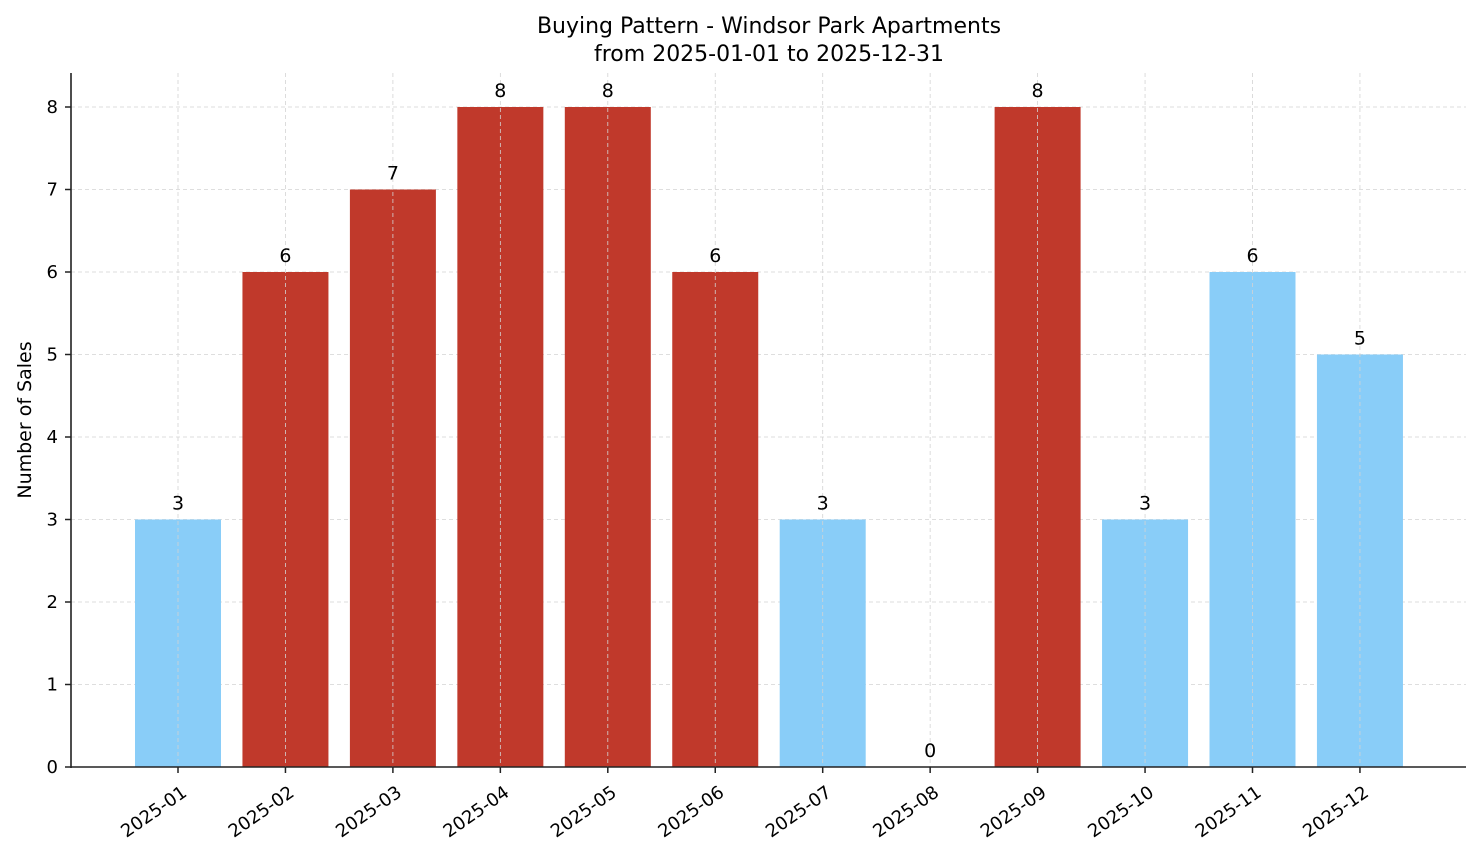  What do you see at coordinates (691, 812) in the screenshot?
I see `x-tick-label: 2025-06` at bounding box center [691, 812].